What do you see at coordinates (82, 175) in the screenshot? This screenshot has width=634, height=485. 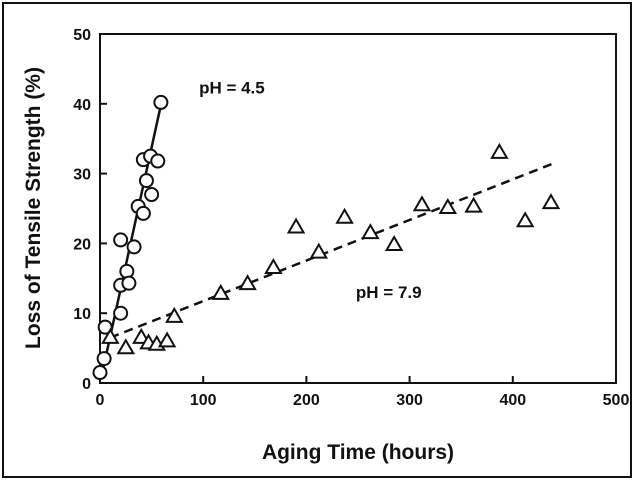 I see `y-tick-label: 30` at bounding box center [82, 175].